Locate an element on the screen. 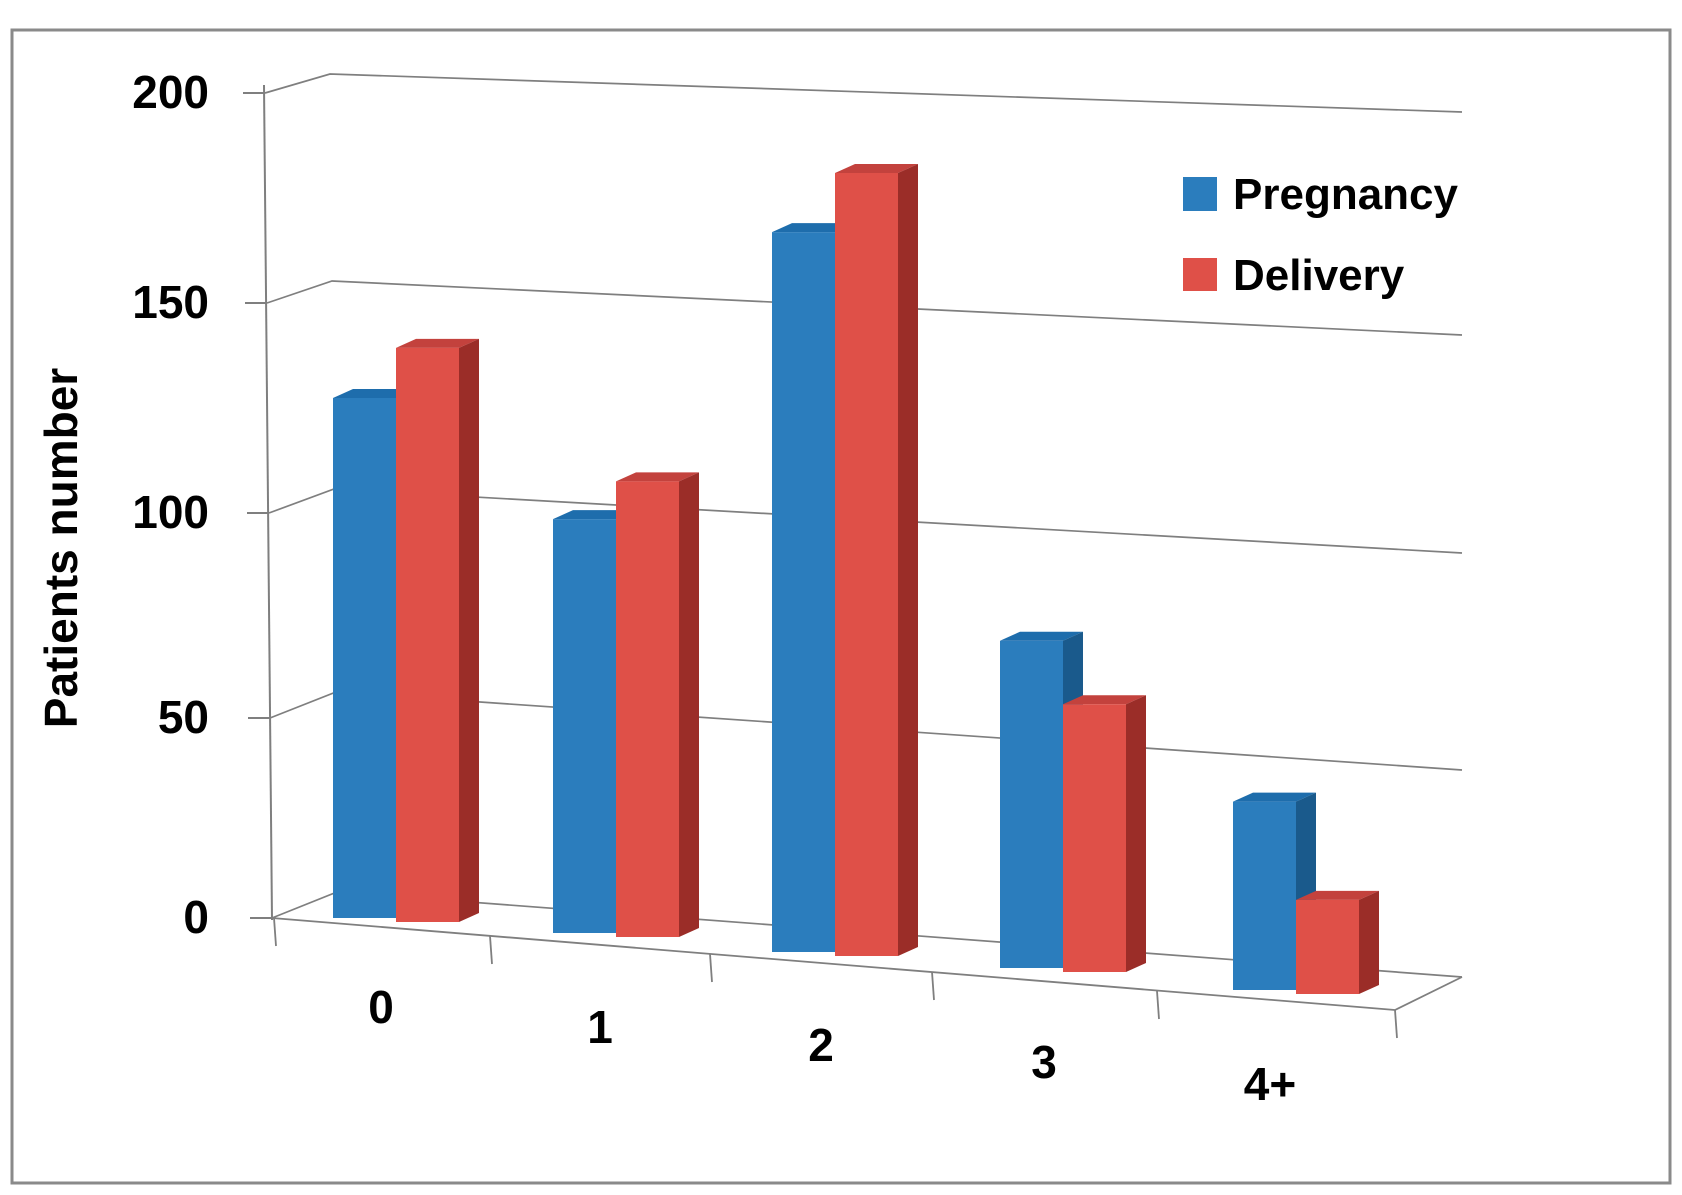  ytick-label-200: 200 is located at coordinates (170, 92).